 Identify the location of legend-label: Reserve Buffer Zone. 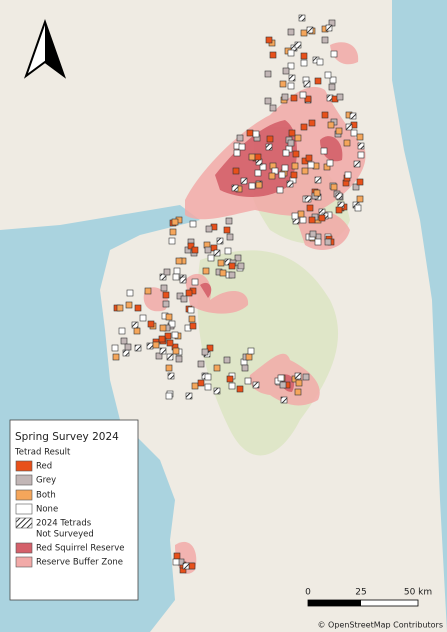
(79, 563).